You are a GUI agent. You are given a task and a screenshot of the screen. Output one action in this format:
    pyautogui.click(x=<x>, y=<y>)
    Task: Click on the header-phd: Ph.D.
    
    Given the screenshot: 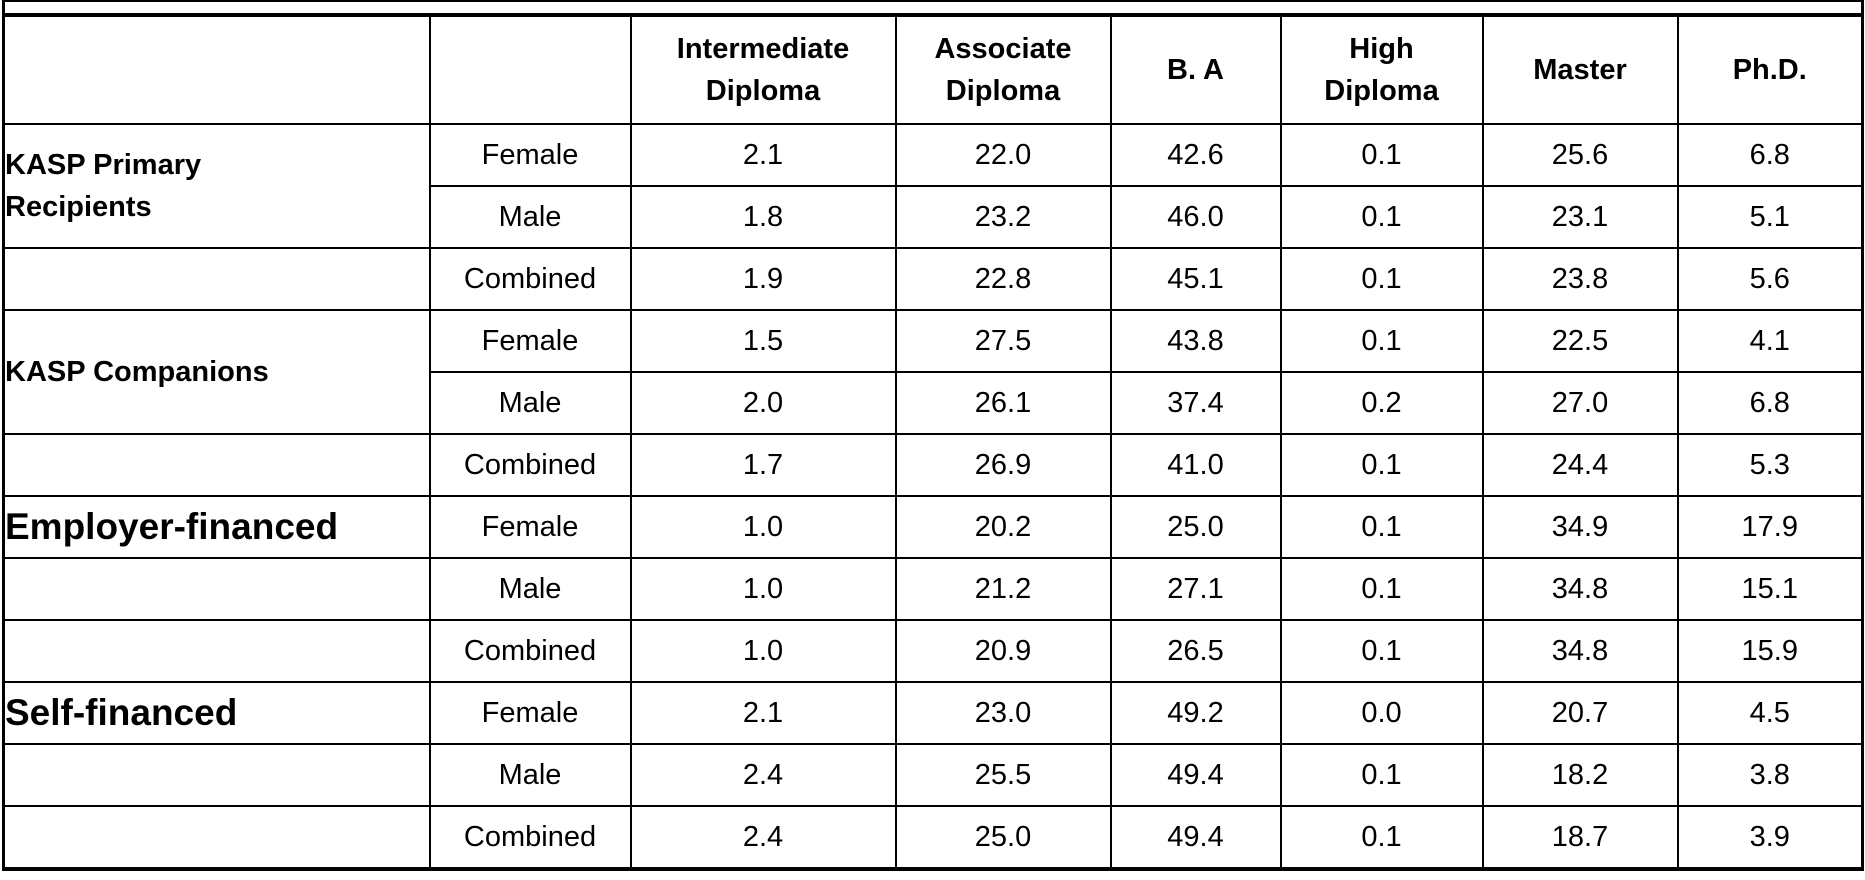 What is the action you would take?
    pyautogui.click(x=1770, y=69)
    